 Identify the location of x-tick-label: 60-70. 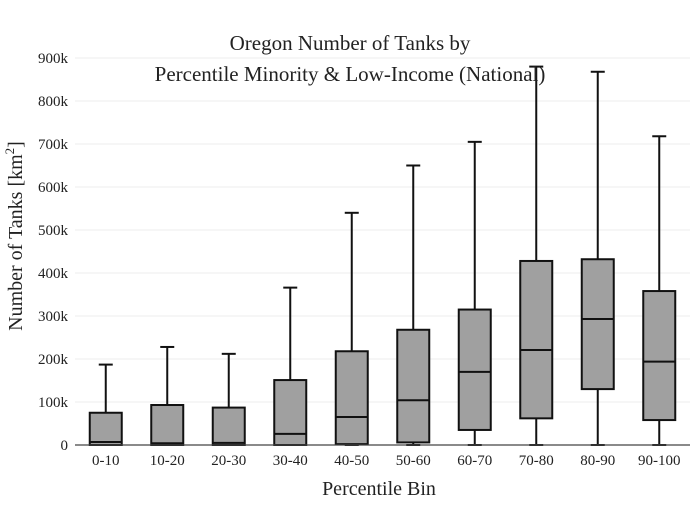
(474, 461).